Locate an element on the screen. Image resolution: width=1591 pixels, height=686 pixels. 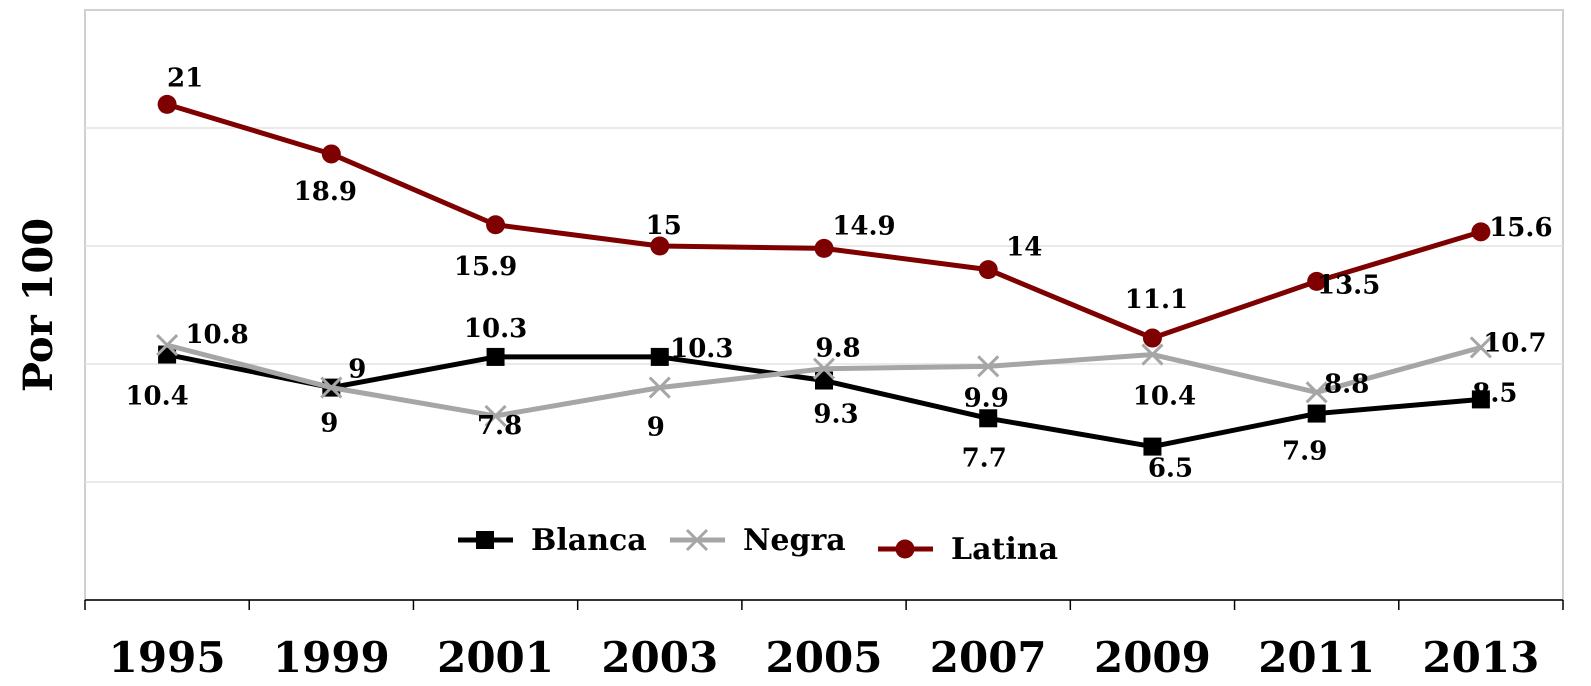
x-tick-label-2011: 2011 is located at coordinates (1316, 657).